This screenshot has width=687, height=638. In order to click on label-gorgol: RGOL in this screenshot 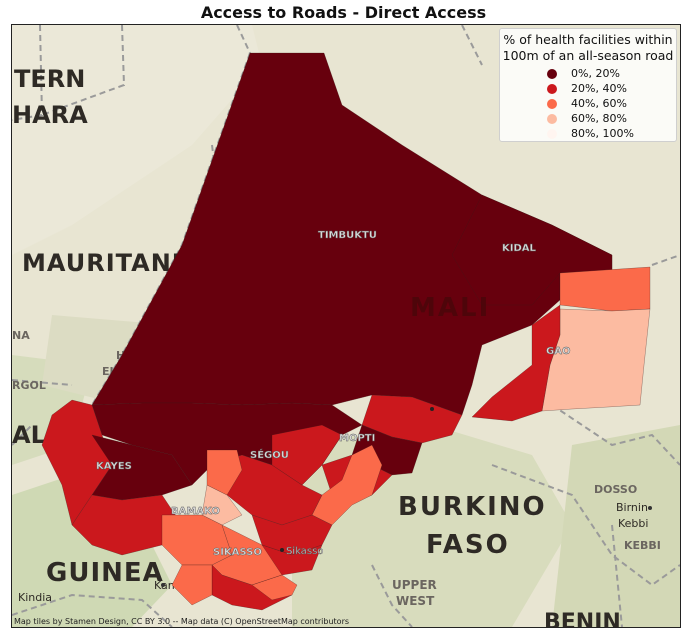, I will do `click(29, 385)`.